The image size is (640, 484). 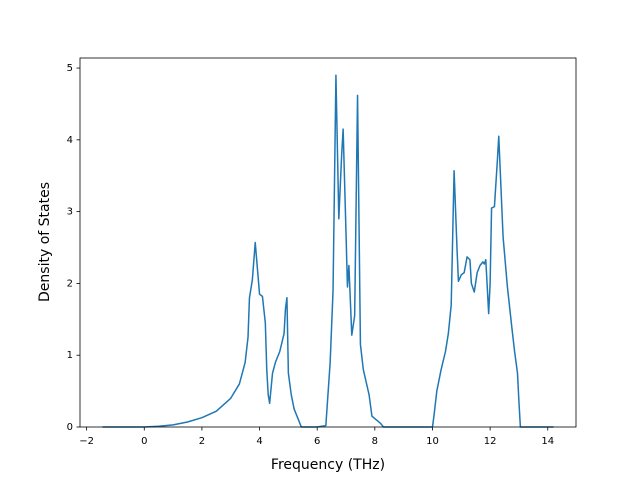 What do you see at coordinates (70, 212) in the screenshot?
I see `y-tick-label: 3` at bounding box center [70, 212].